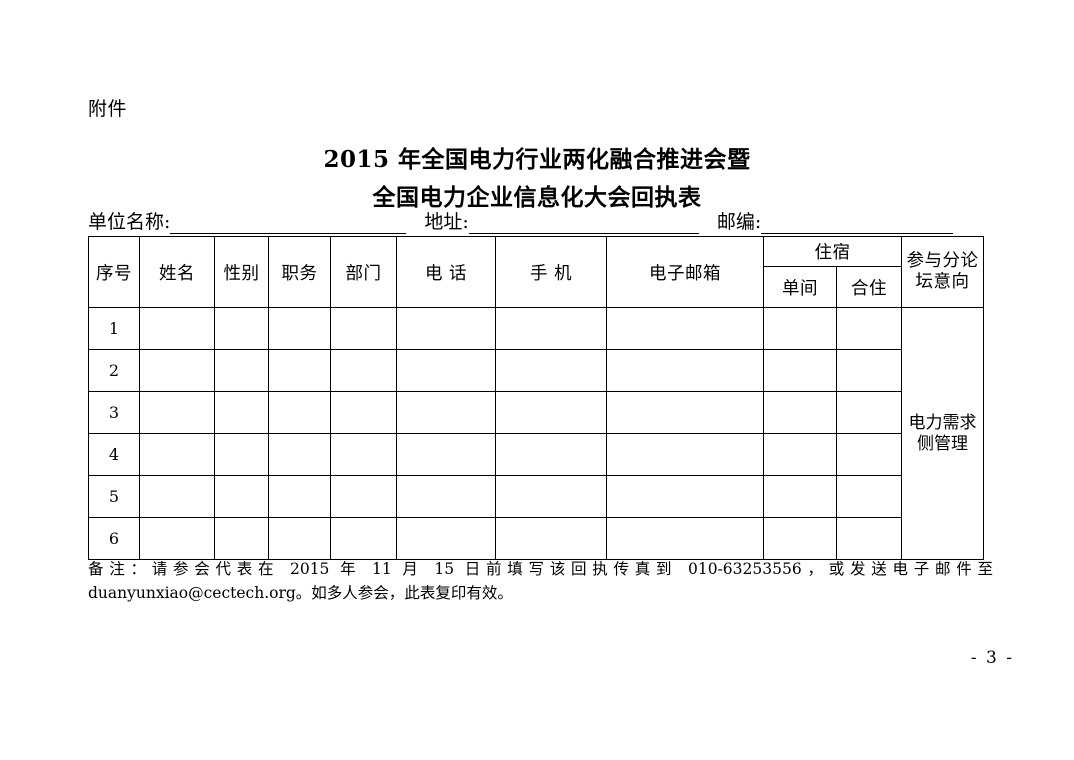  I want to click on column-header-shared-room: 合住, so click(869, 287).